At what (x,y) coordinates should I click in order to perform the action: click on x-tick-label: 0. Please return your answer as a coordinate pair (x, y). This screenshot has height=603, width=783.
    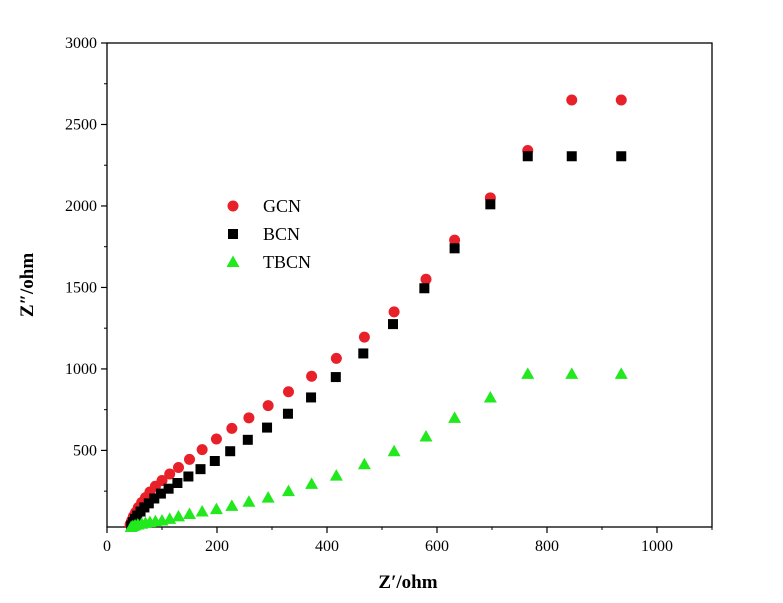
    Looking at the image, I should click on (107, 546).